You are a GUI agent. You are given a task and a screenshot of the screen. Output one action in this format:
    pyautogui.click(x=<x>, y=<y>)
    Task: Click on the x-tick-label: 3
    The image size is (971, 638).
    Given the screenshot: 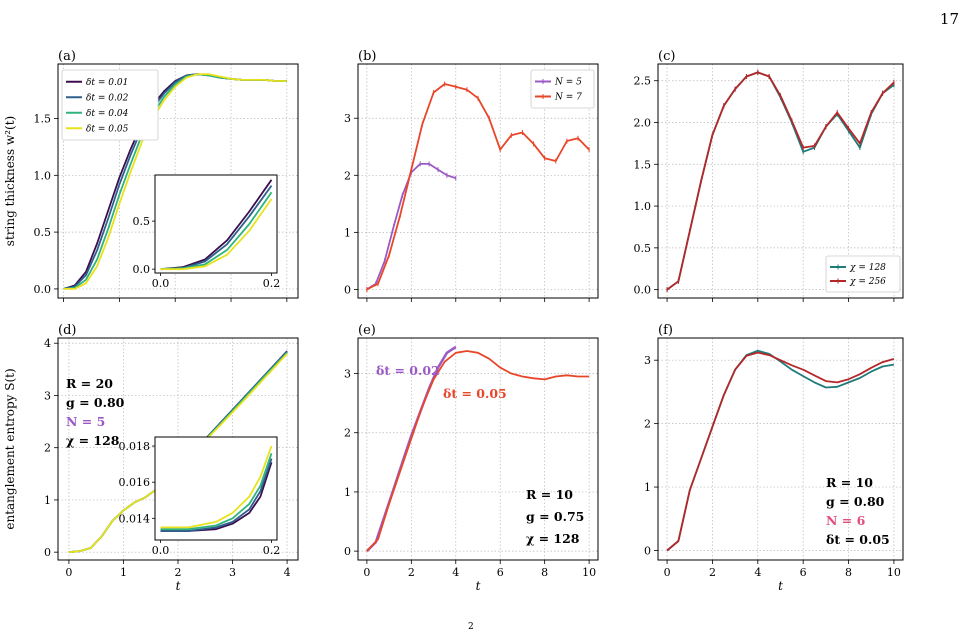 What is the action you would take?
    pyautogui.click(x=232, y=572)
    